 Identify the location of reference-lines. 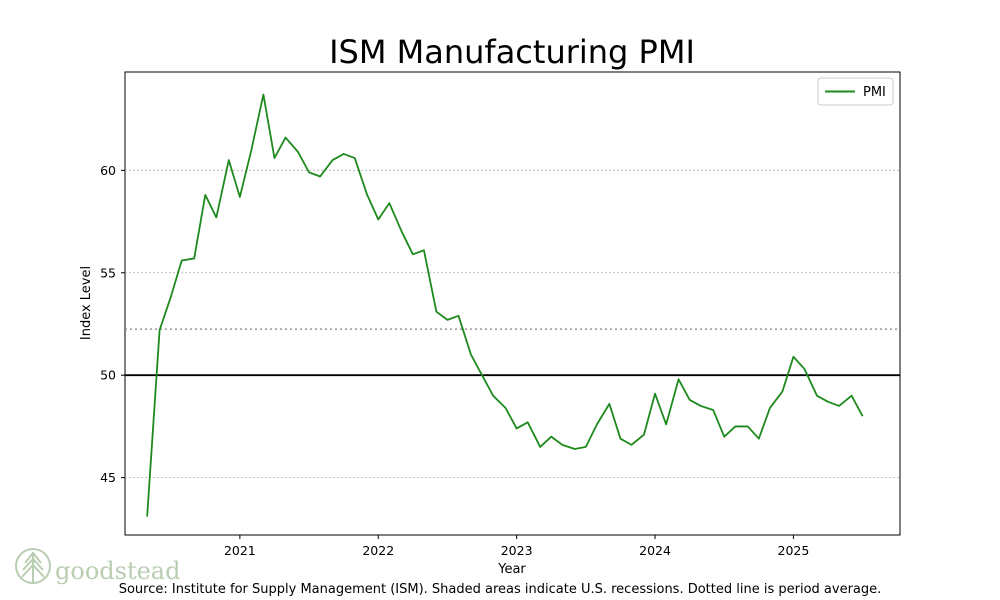
(512, 352).